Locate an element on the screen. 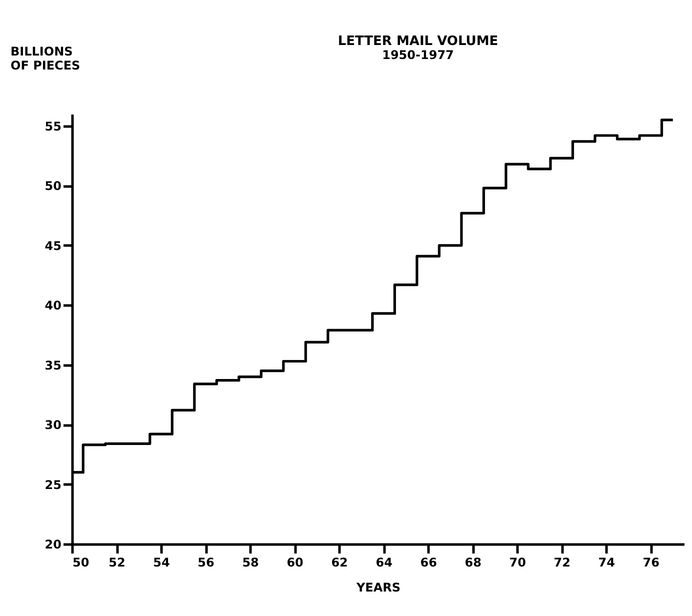 This screenshot has width=692, height=616. x-tick-label: 54 is located at coordinates (161, 563).